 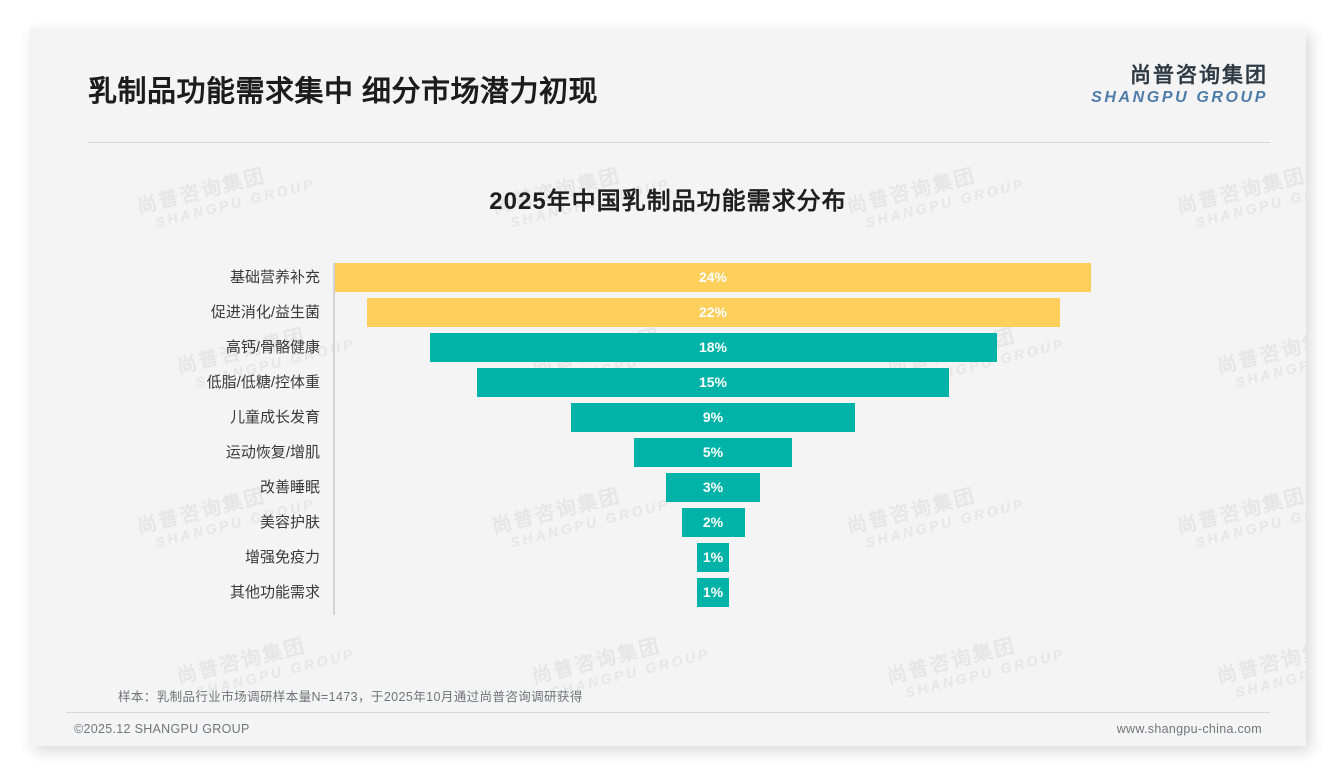 I want to click on chart-row: 美容护肤 2%, so click(x=668, y=522).